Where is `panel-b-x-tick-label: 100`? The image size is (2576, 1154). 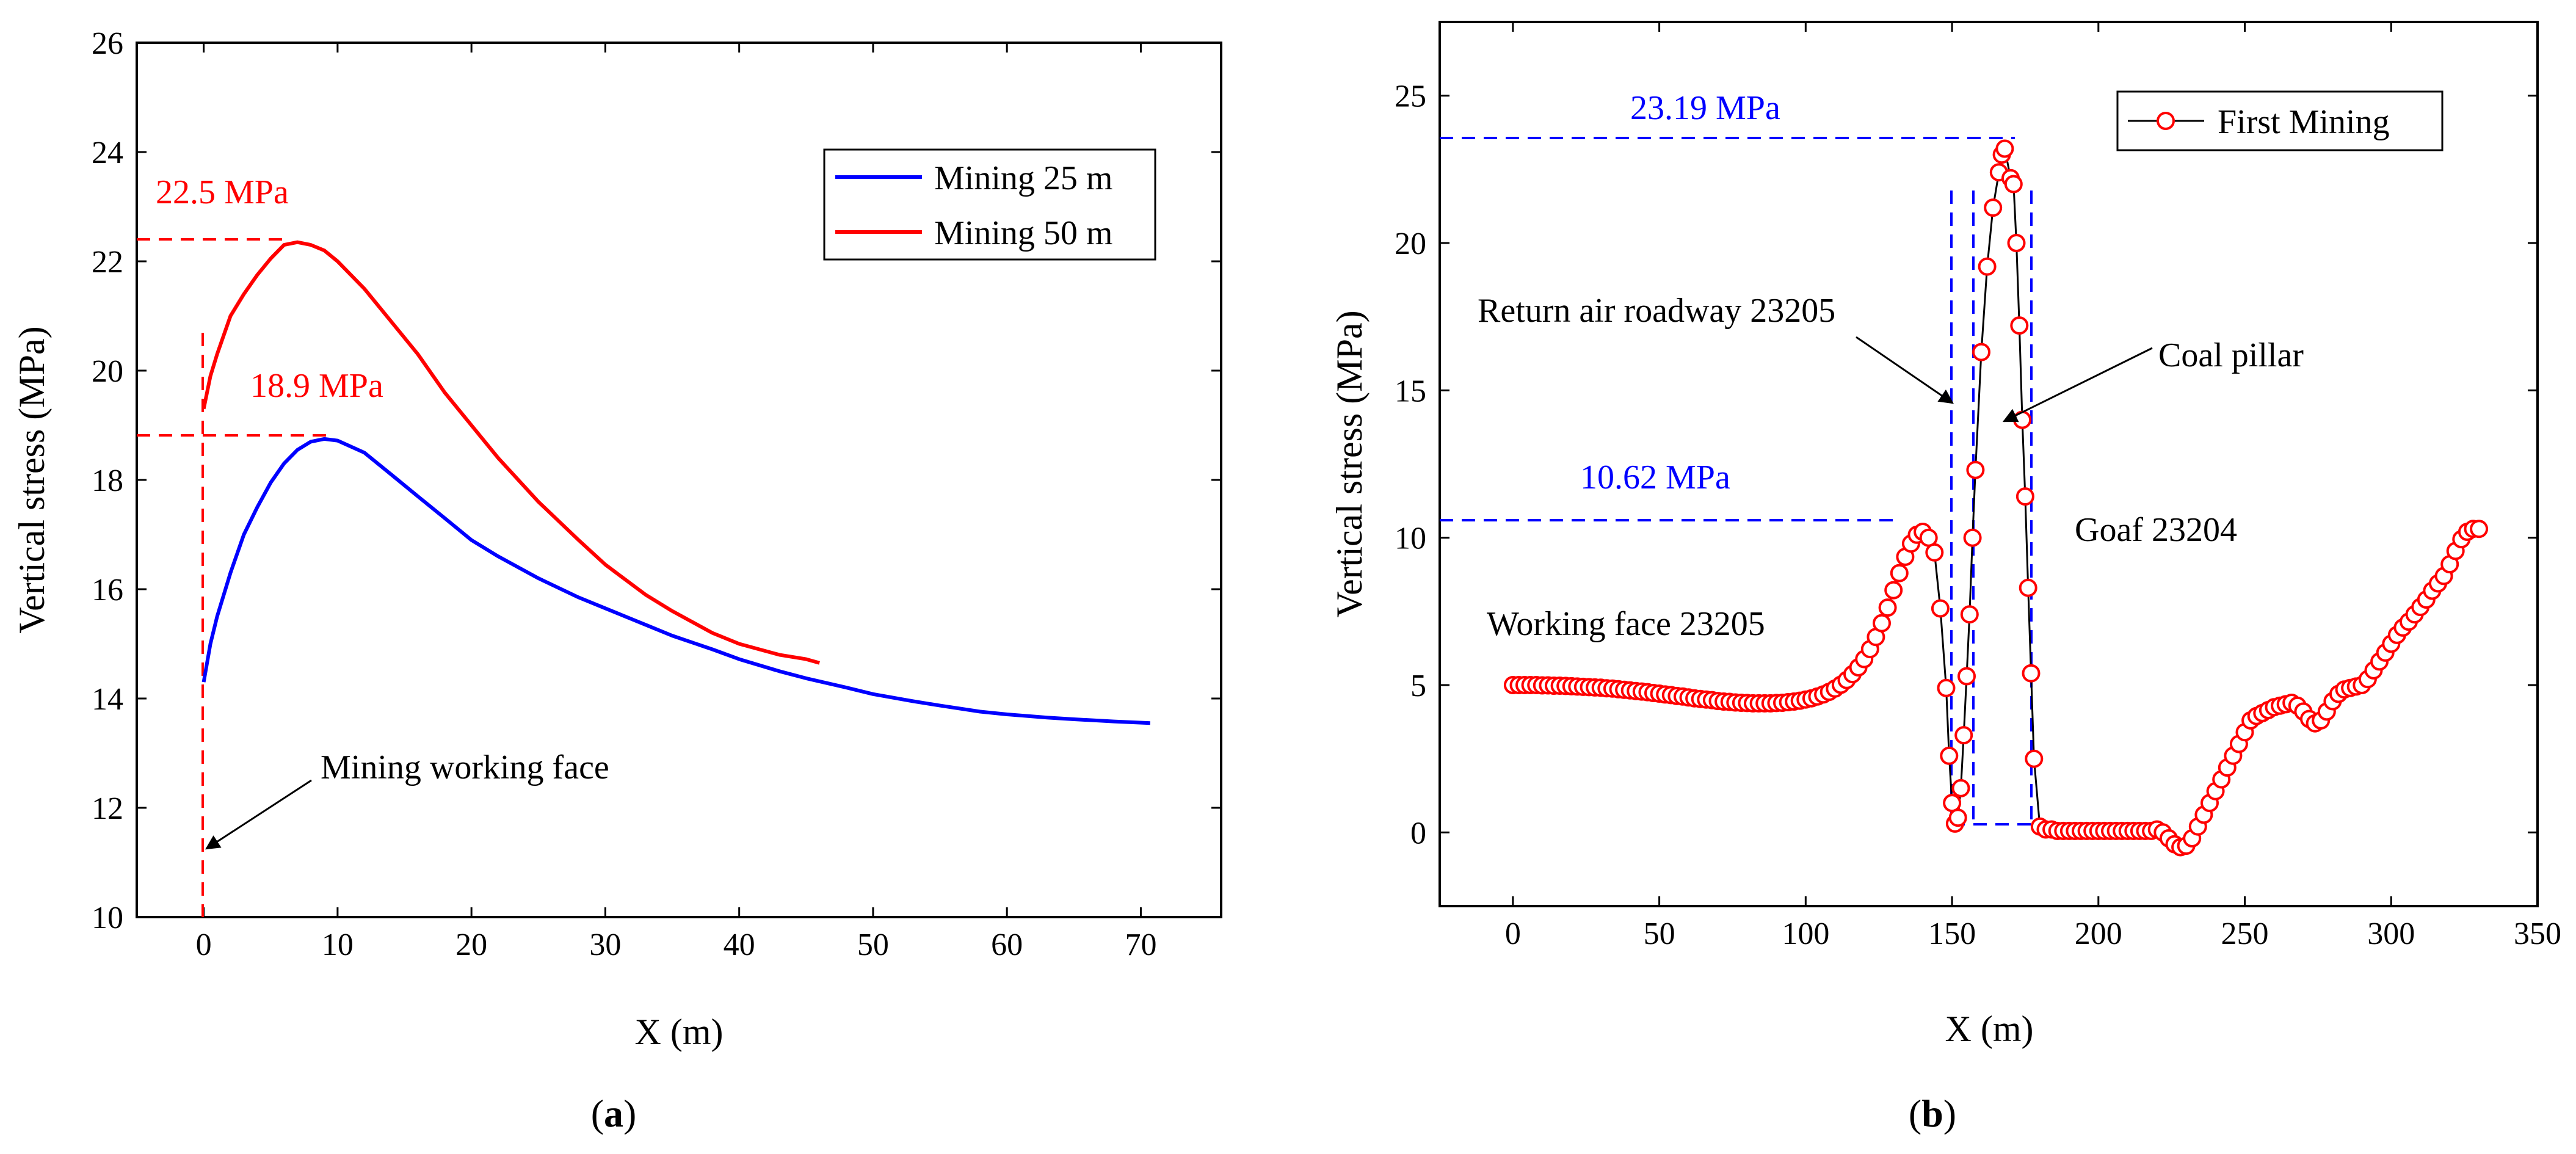
panel-b-x-tick-label: 100 is located at coordinates (1805, 933).